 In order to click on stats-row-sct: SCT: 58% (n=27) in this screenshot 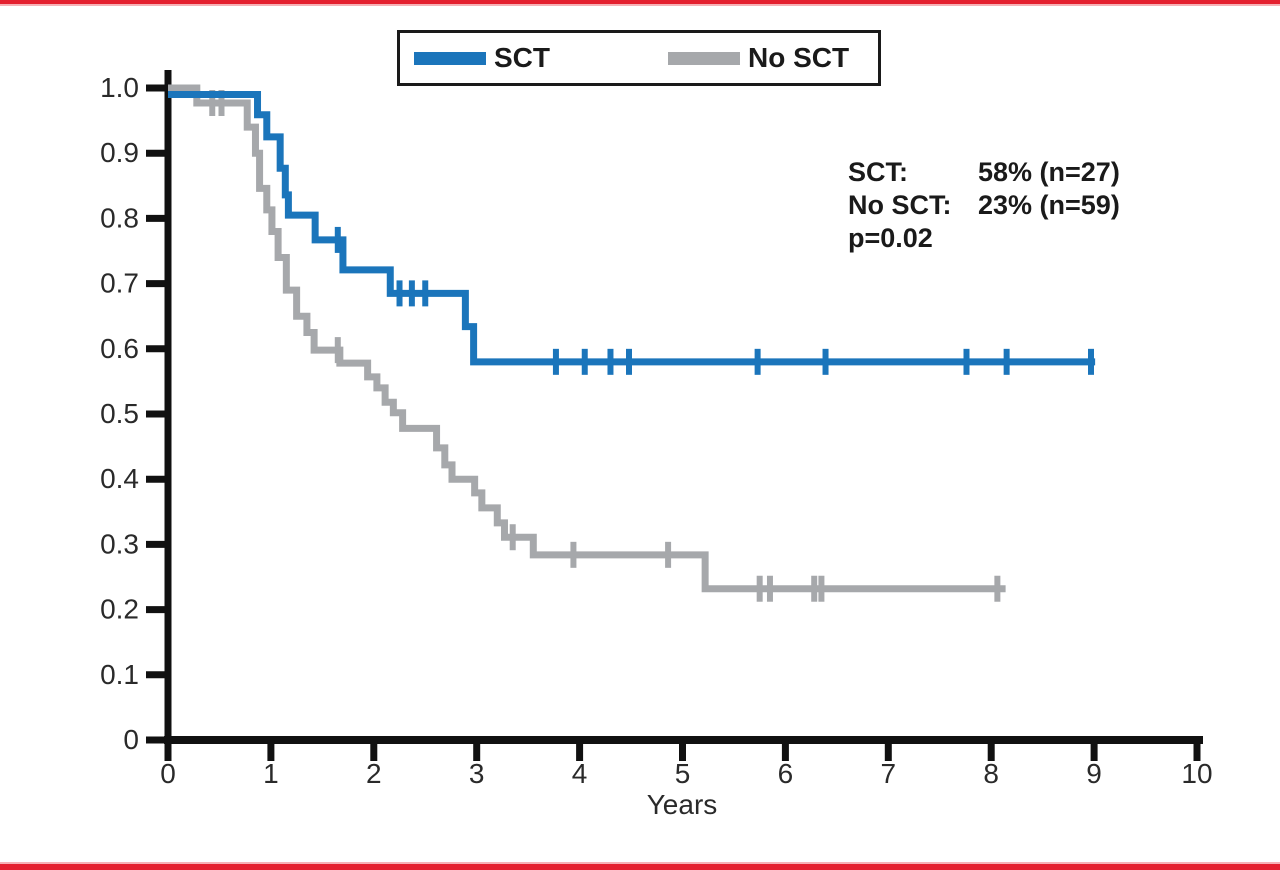, I will do `click(984, 172)`.